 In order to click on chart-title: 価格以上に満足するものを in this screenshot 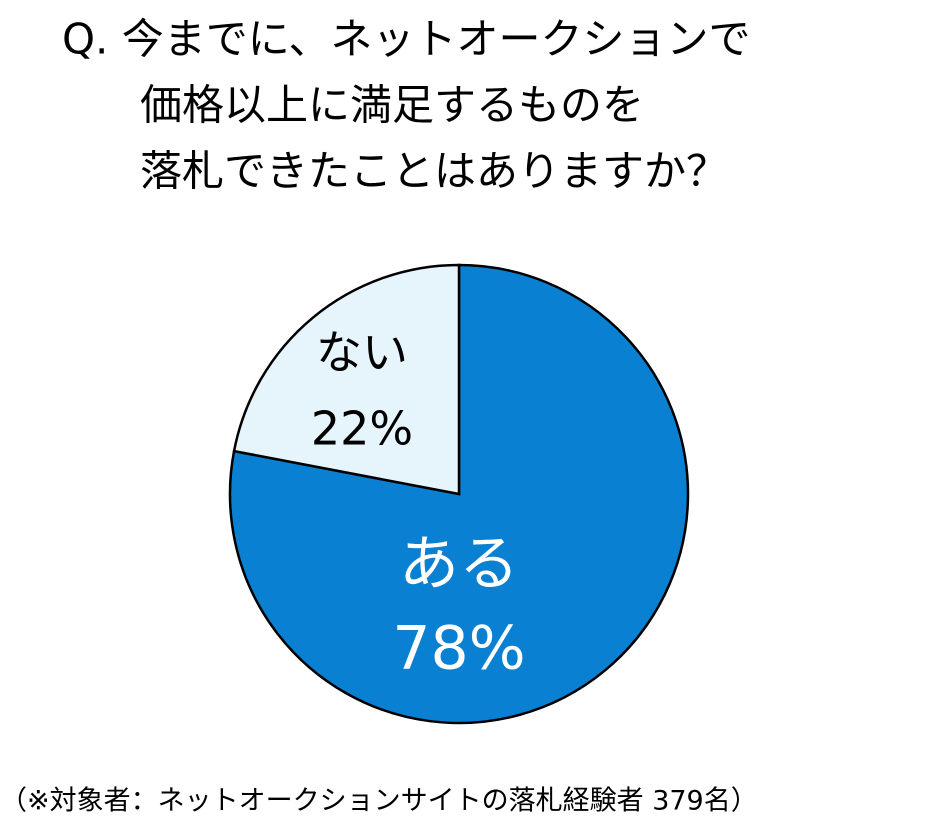, I will do `click(392, 105)`.